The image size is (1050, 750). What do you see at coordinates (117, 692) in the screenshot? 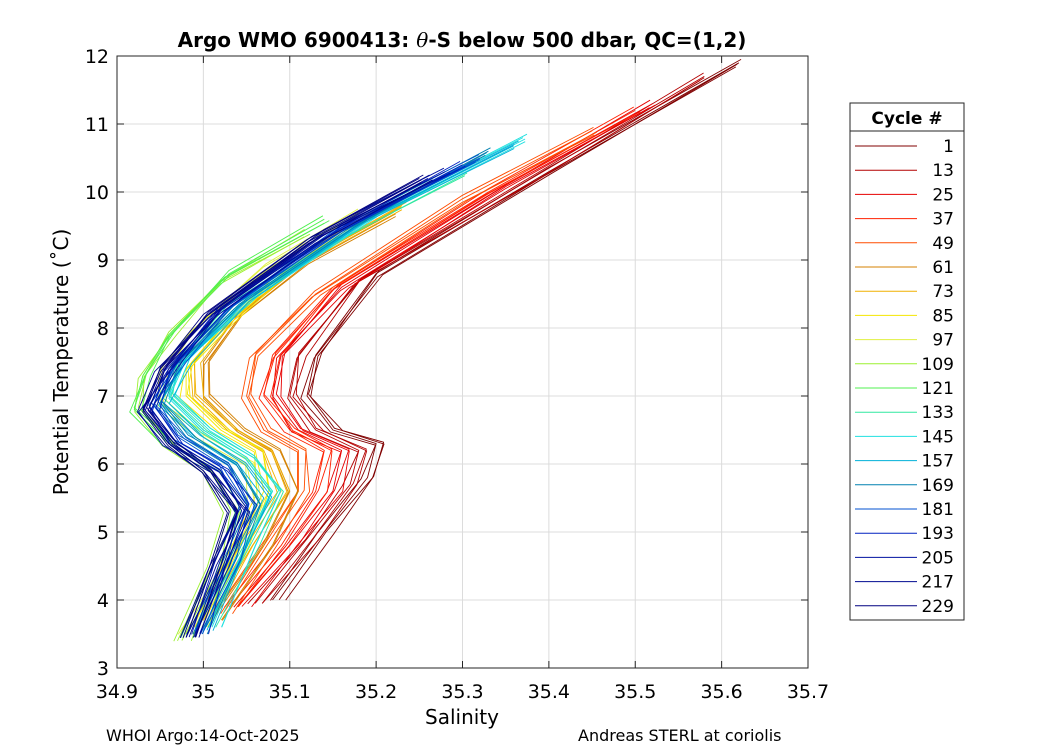
I see `x-tick-label: 34.9` at bounding box center [117, 692].